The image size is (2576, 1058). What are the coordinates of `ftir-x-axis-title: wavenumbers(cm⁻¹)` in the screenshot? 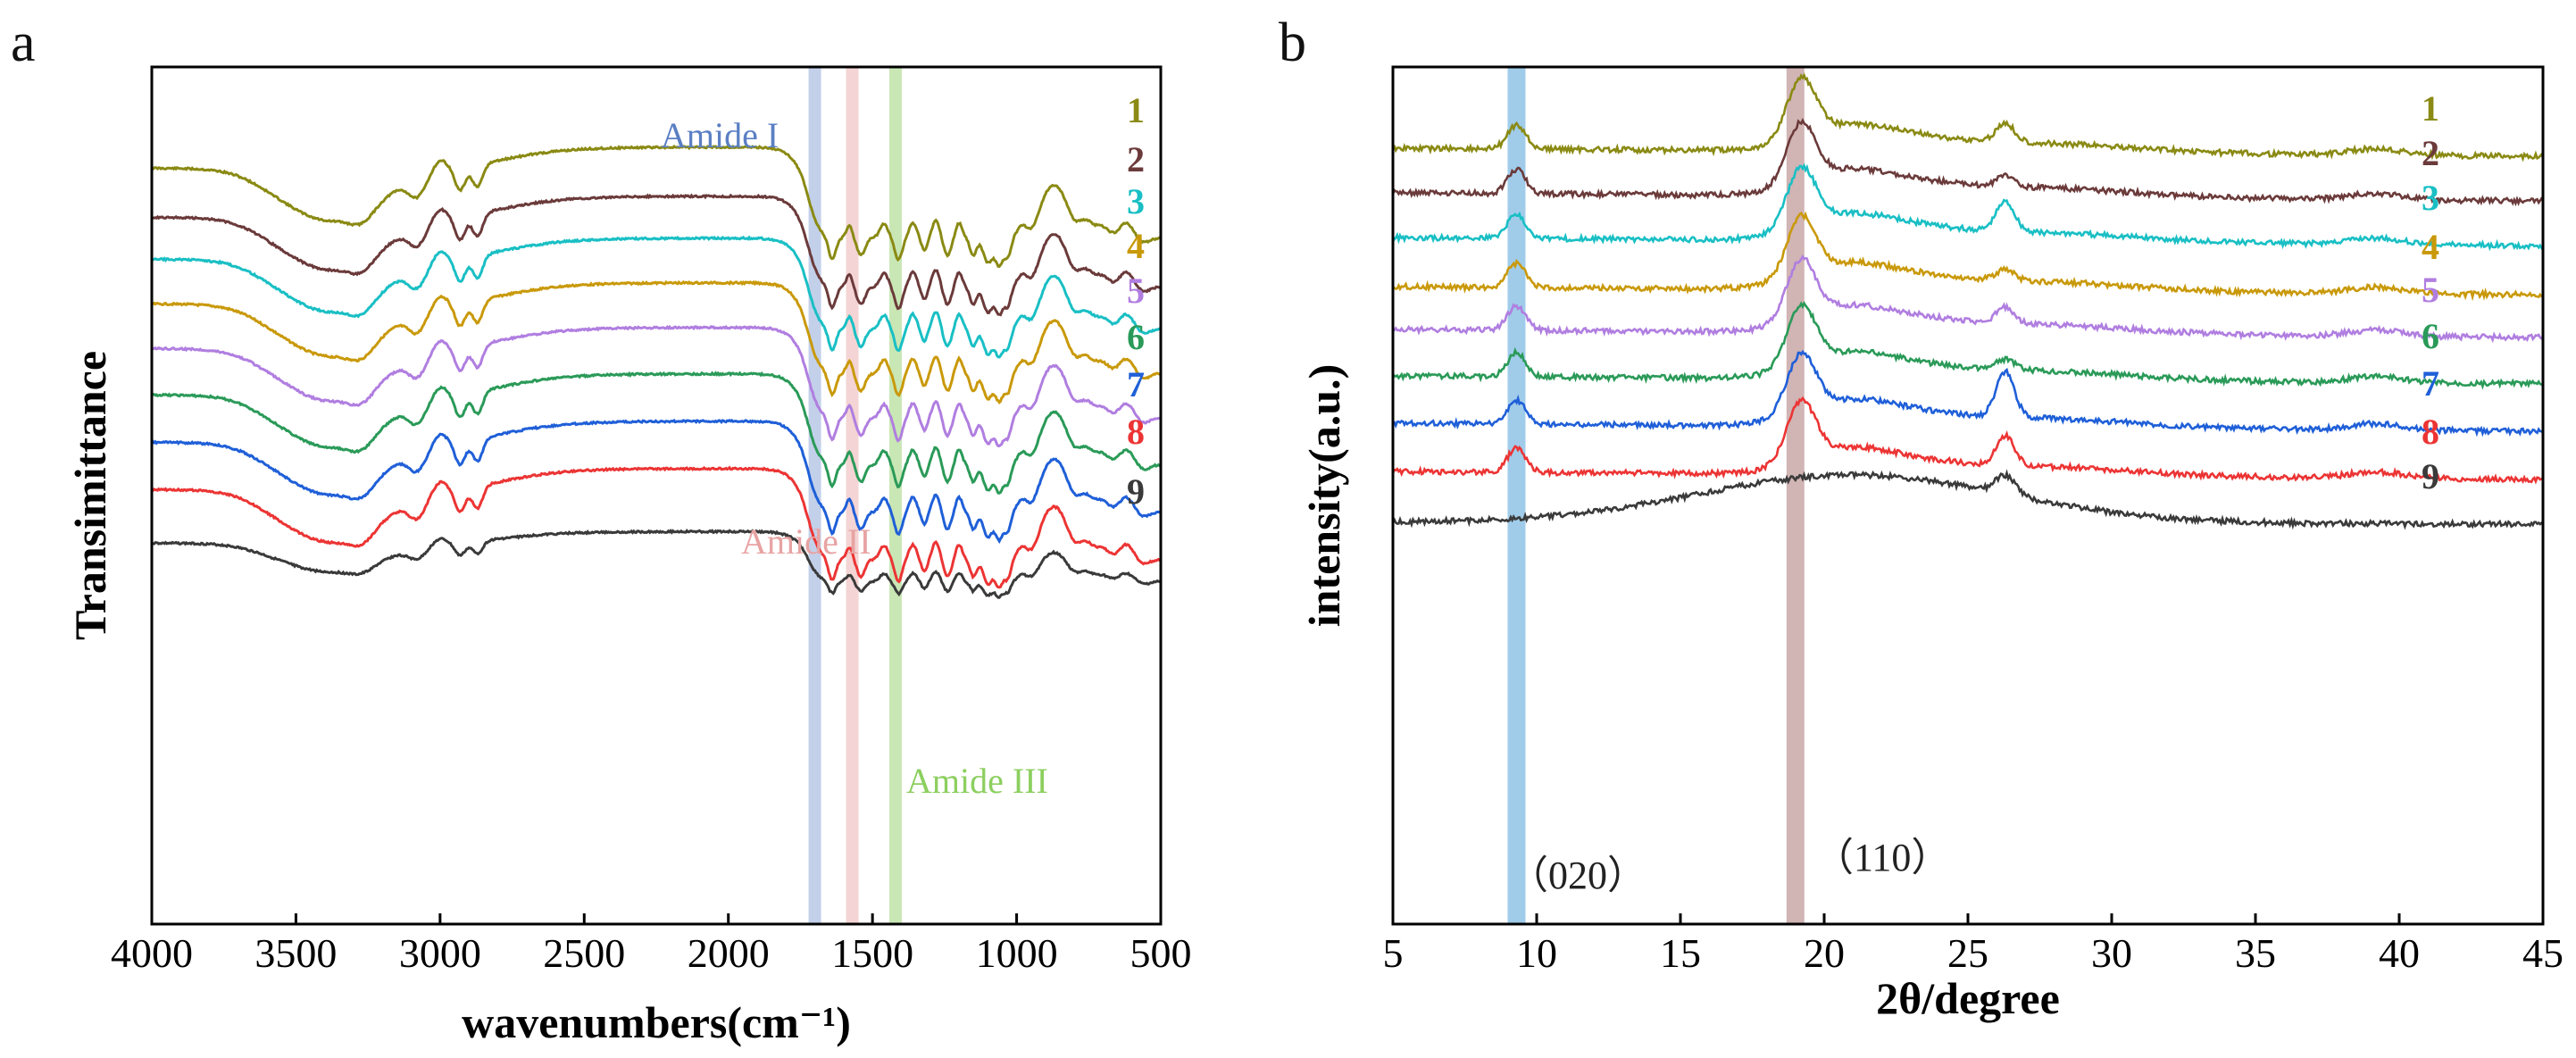 It's located at (656, 1022).